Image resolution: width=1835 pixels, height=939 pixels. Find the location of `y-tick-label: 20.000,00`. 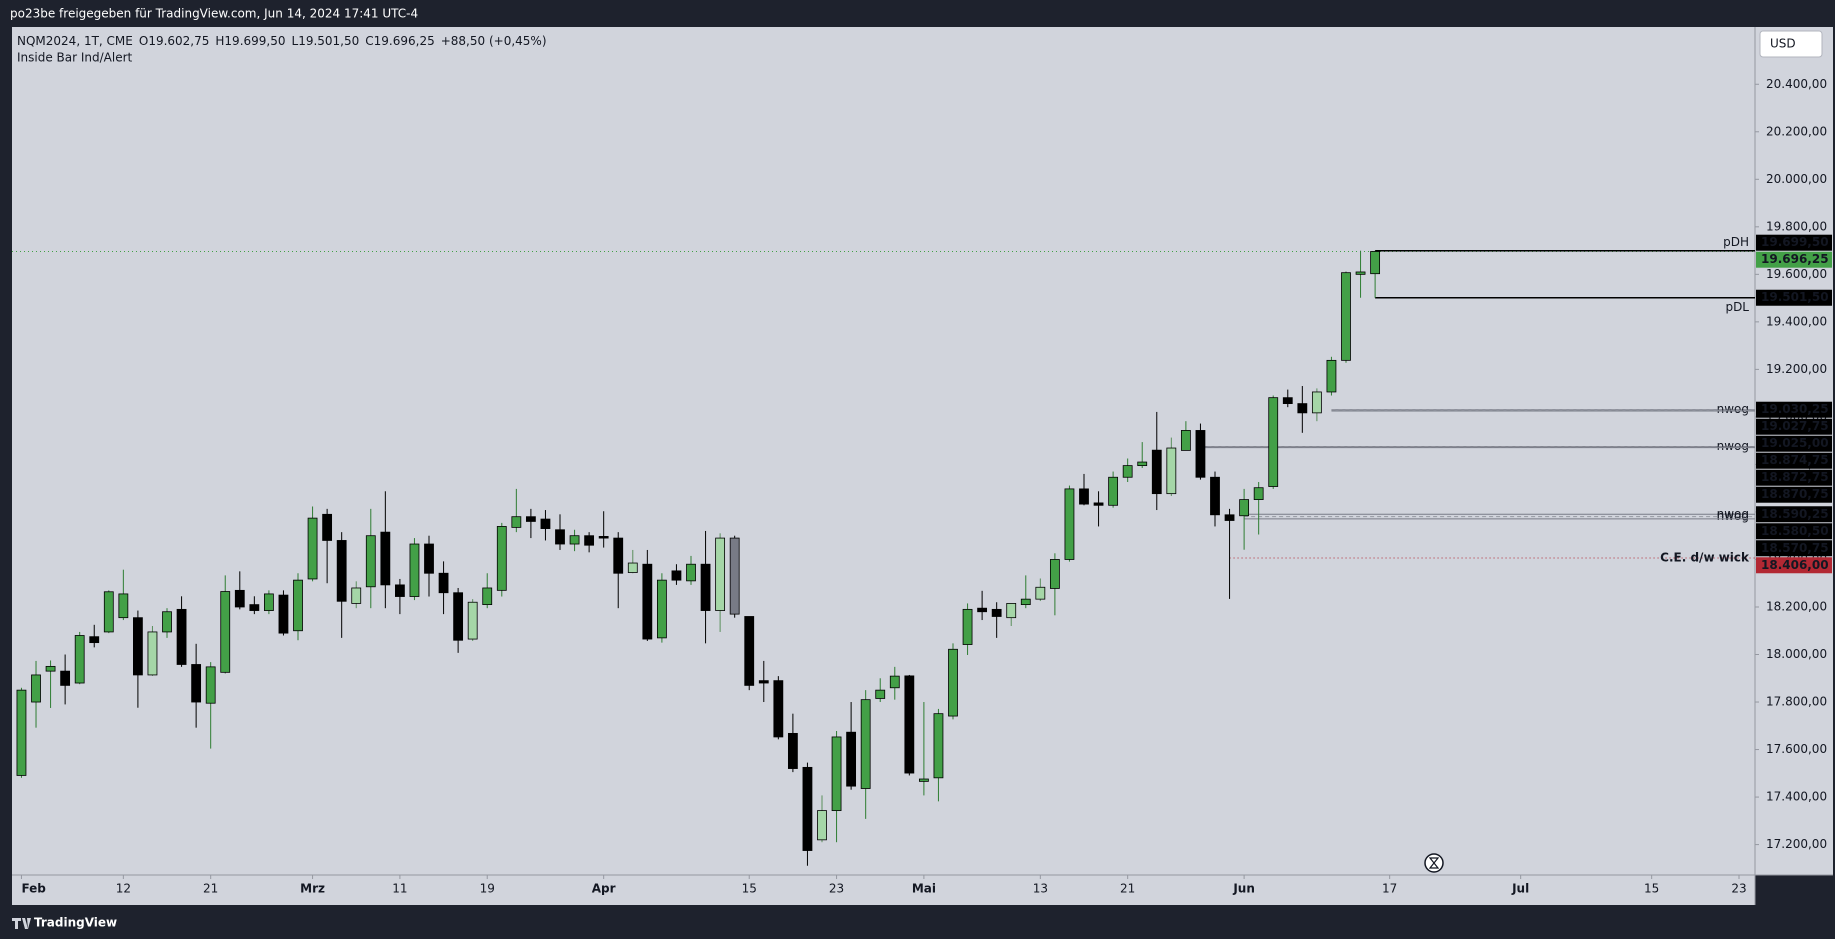

y-tick-label: 20.000,00 is located at coordinates (1796, 179).